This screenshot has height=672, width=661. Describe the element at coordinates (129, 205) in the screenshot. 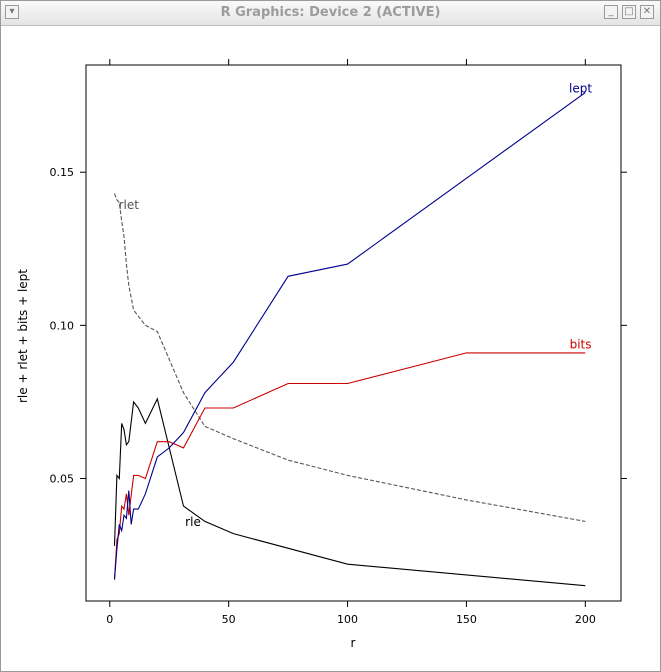

I see `series-label-rlet: rlet` at that location.